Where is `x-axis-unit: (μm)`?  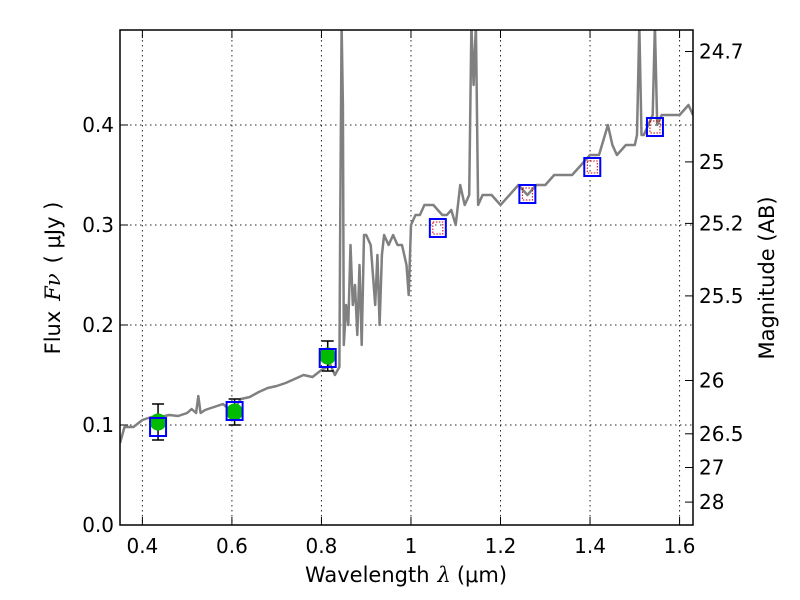
x-axis-unit: (μm) is located at coordinates (482, 575).